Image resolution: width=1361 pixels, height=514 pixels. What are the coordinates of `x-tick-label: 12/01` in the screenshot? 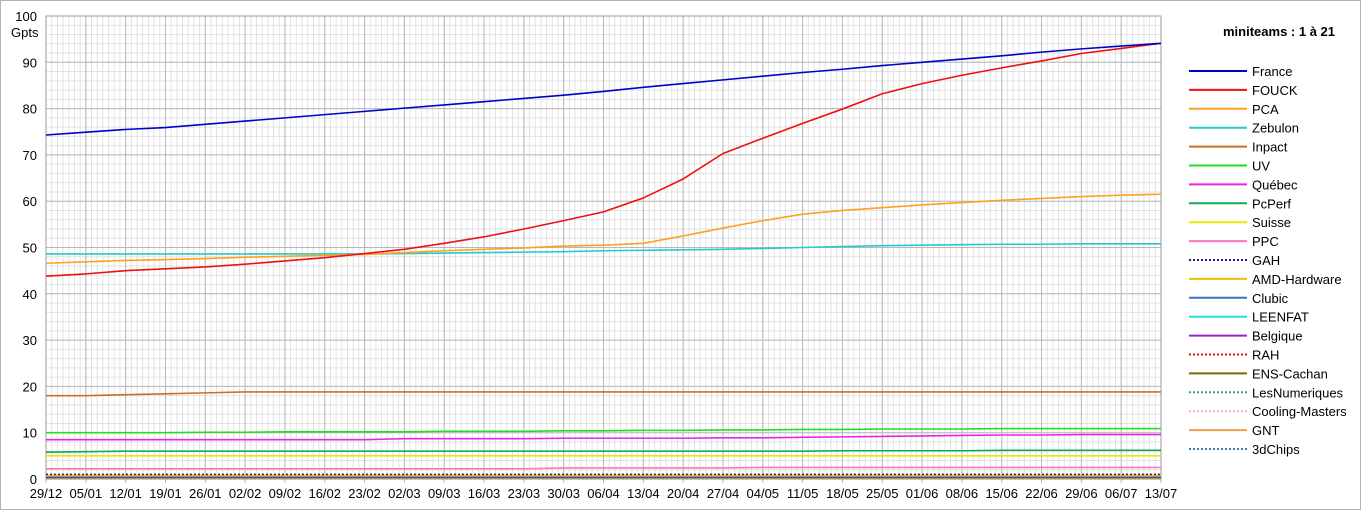 It's located at (125, 493).